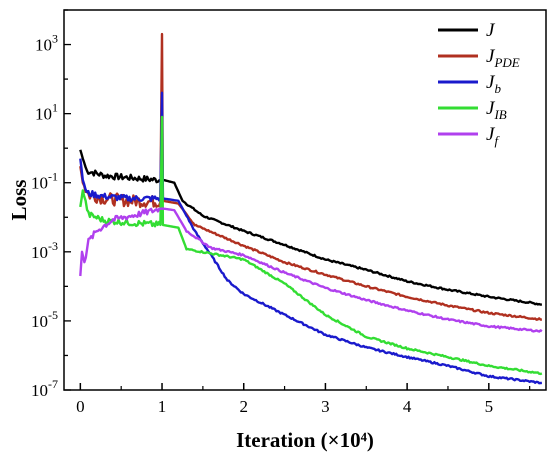  I want to click on y-tick-label: 10⁻¹, so click(44, 181).